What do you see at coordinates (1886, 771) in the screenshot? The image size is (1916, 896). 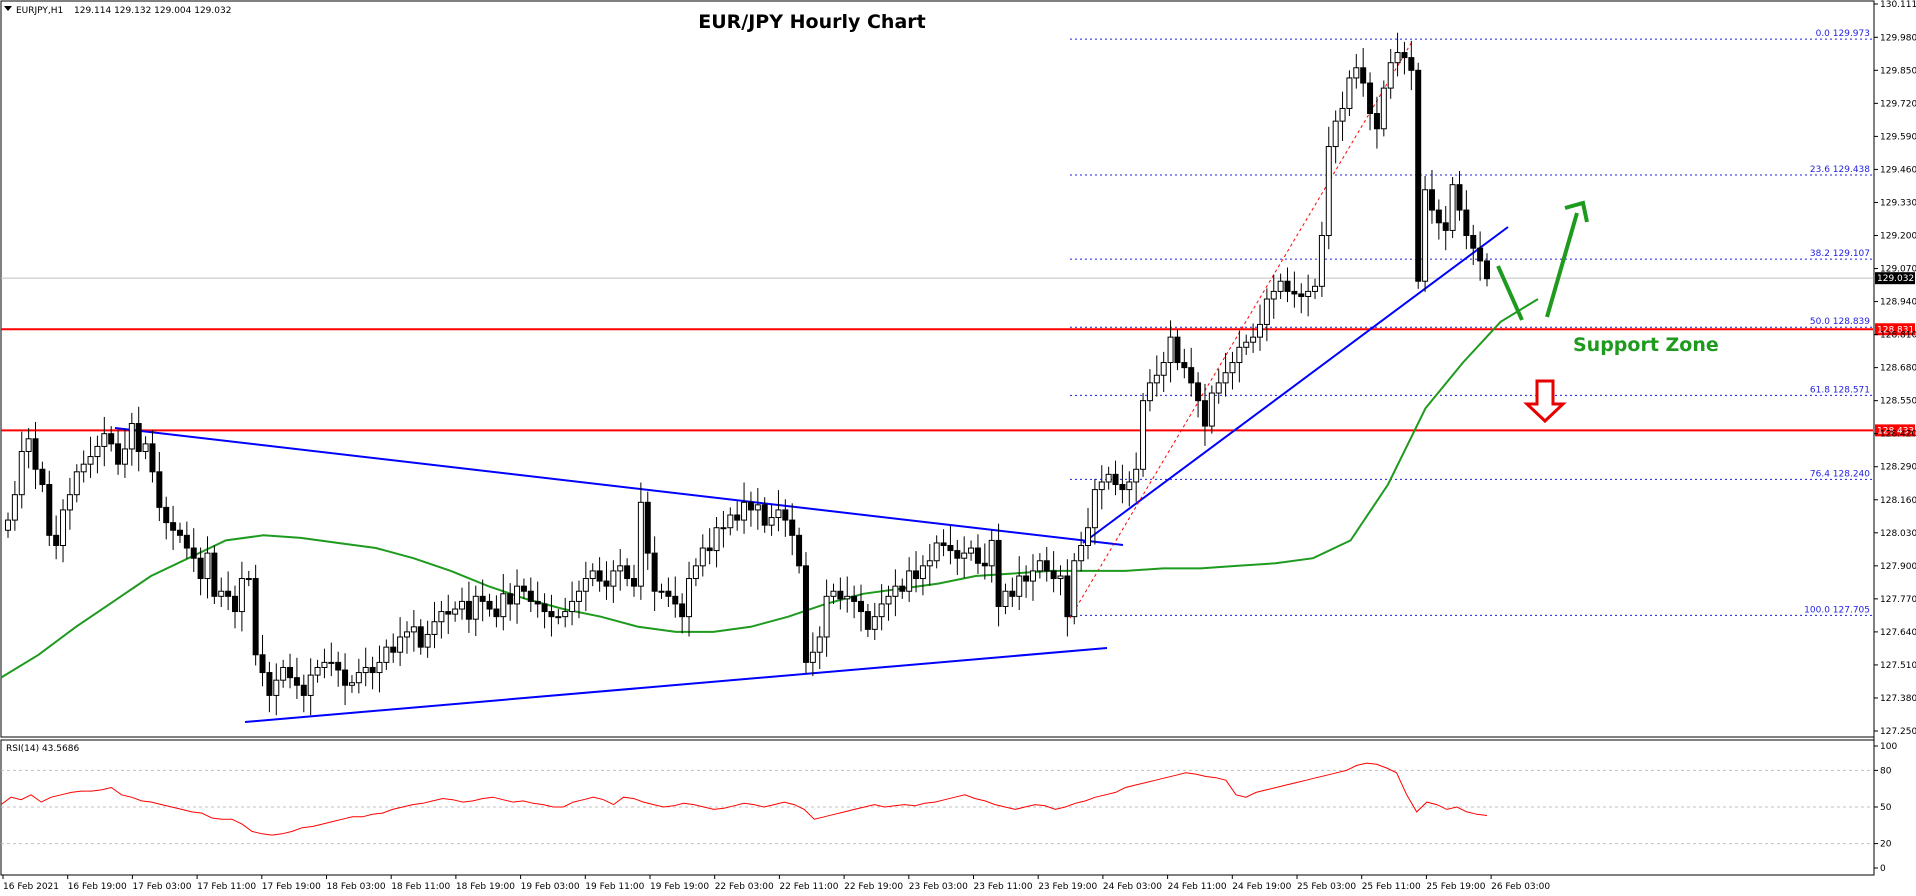 I see `rsi-tick-label: 80` at bounding box center [1886, 771].